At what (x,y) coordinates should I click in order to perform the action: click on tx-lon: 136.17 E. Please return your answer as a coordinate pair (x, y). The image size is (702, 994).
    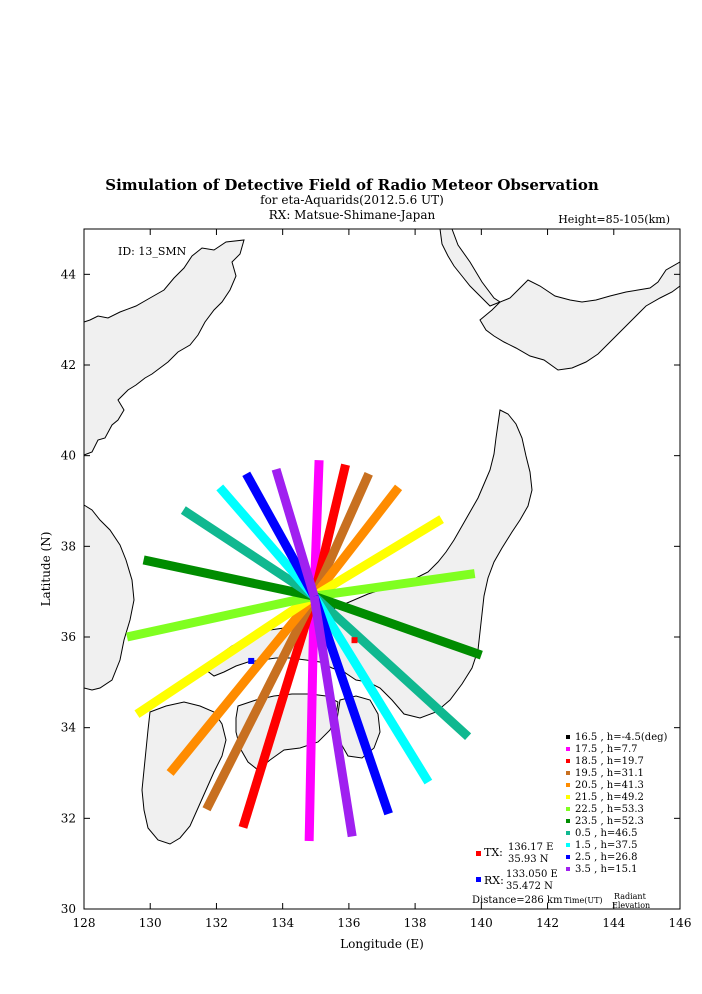
    Looking at the image, I should click on (530, 847).